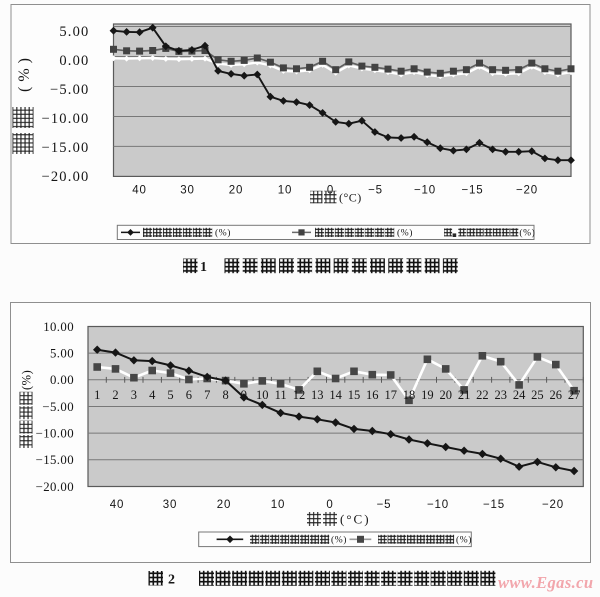  Describe the element at coordinates (409, 395) in the screenshot. I see `svg-text: 18` at that location.